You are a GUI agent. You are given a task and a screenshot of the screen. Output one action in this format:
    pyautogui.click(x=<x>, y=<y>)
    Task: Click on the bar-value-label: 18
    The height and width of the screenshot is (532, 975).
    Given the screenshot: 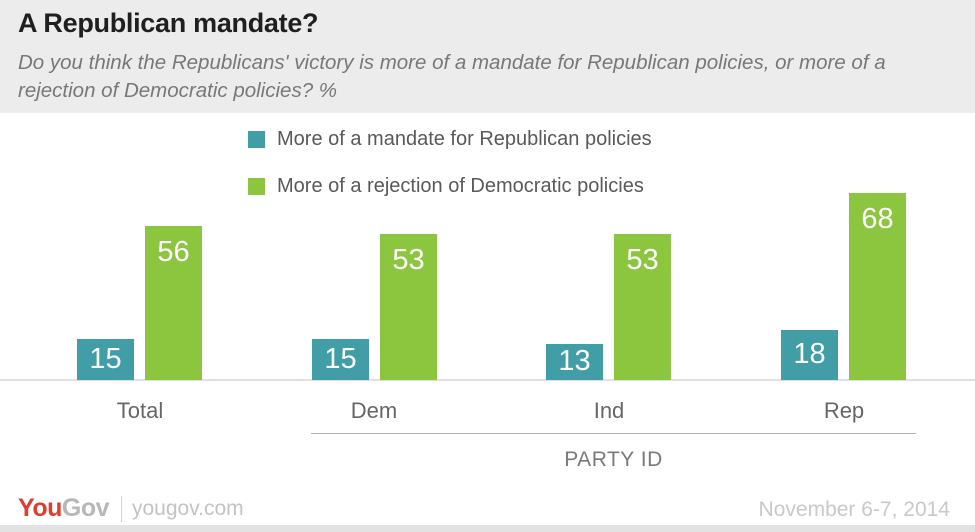 What is the action you would take?
    pyautogui.click(x=809, y=354)
    